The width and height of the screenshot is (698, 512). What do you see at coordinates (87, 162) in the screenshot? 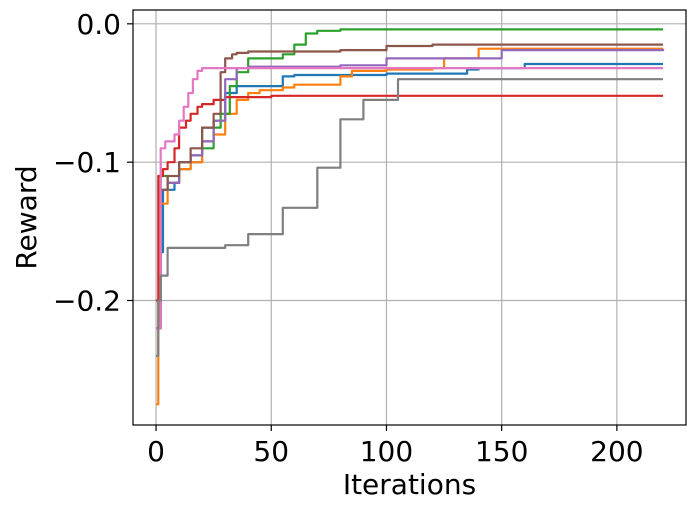
I see `y-tick-label: −0.1` at bounding box center [87, 162].